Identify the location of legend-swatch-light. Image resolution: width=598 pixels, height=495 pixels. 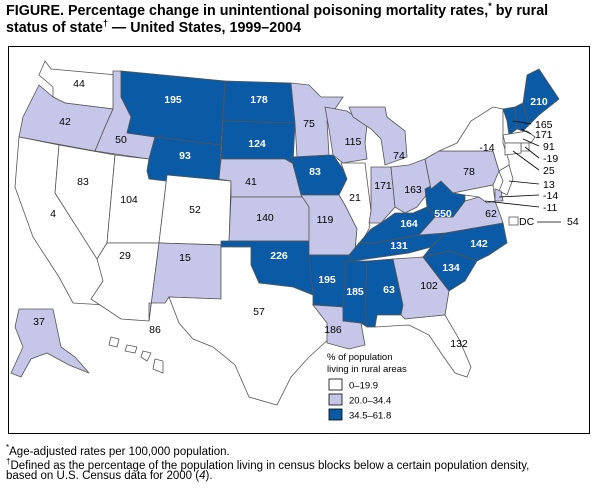
(335, 384).